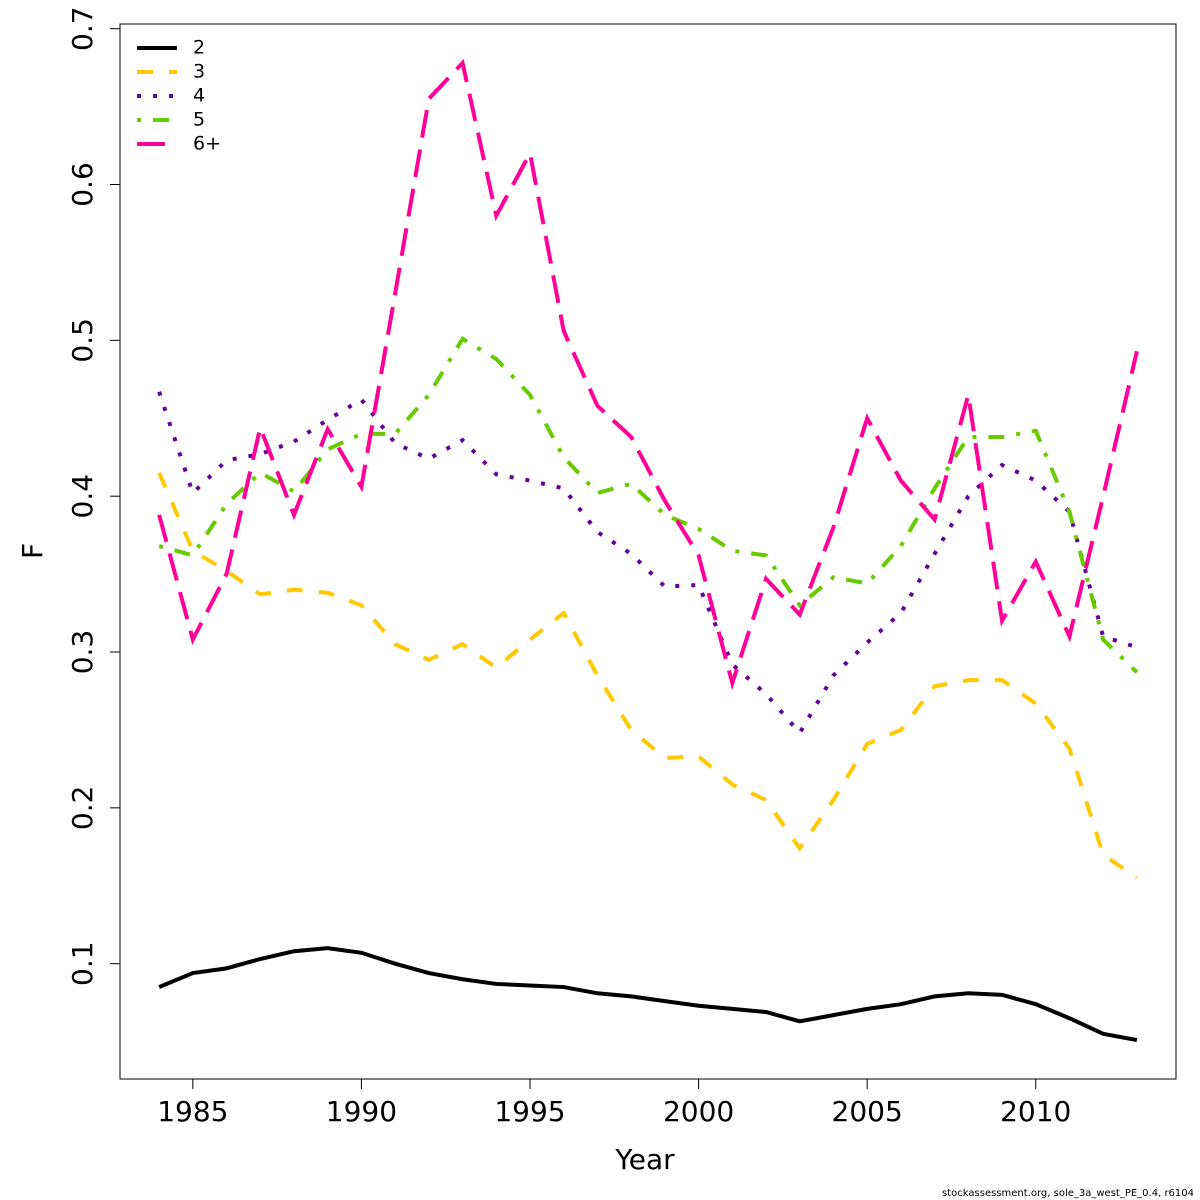 This screenshot has width=1200, height=1200. I want to click on x-tick-label: 2005, so click(867, 1111).